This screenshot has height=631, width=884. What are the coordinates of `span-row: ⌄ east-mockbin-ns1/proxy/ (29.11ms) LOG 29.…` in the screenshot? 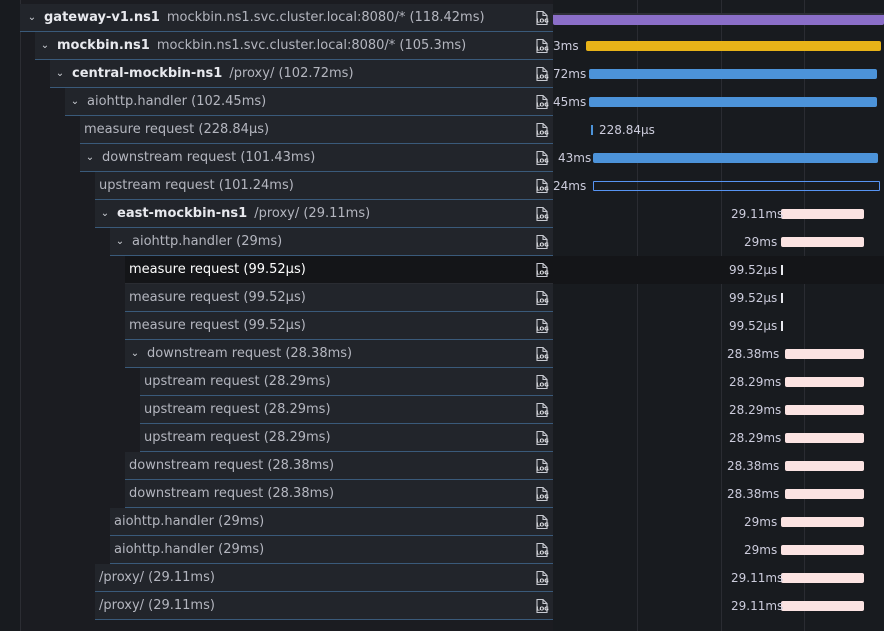 It's located at (442, 214).